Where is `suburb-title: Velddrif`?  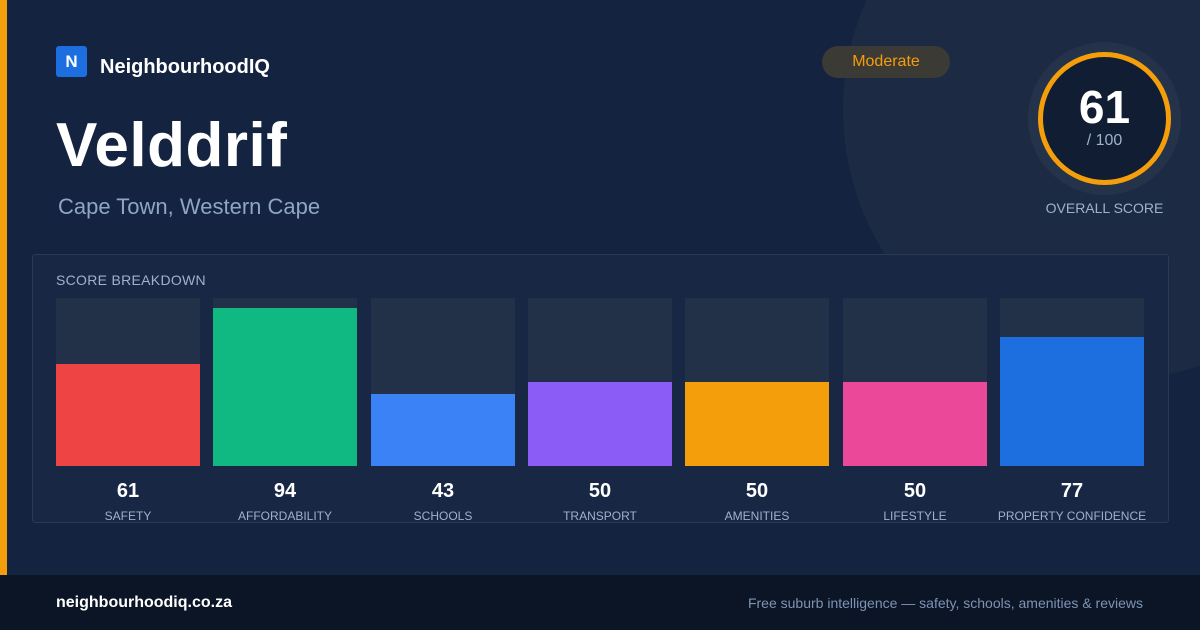 suburb-title: Velddrif is located at coordinates (172, 145).